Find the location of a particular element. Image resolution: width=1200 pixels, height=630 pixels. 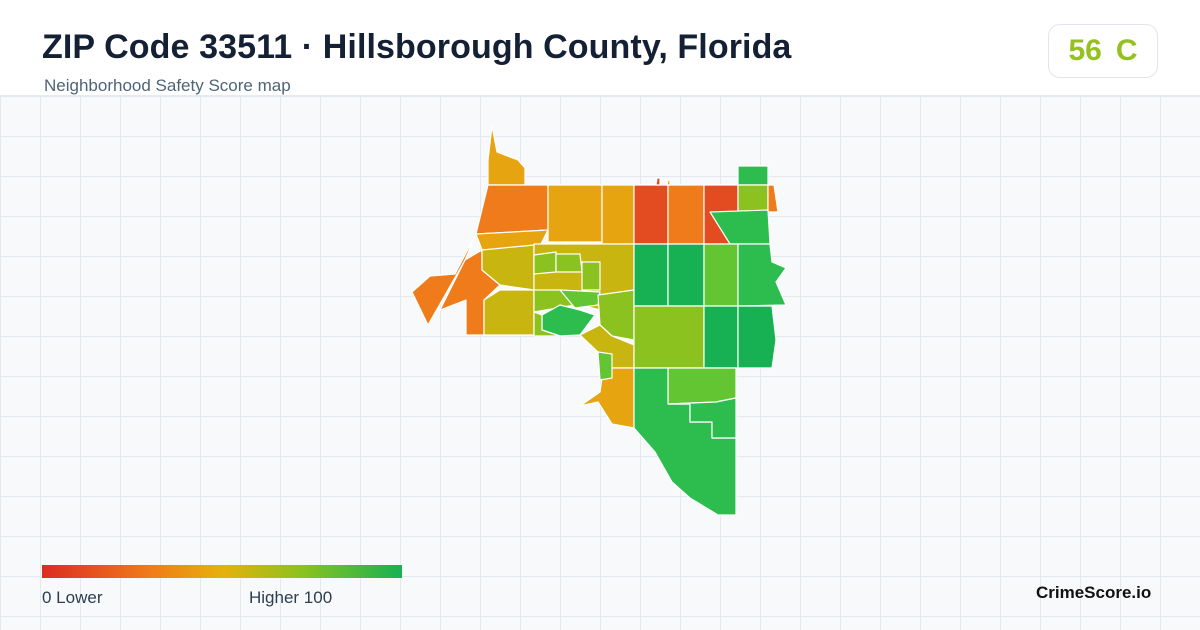

score-value: 56 is located at coordinates (1085, 50).